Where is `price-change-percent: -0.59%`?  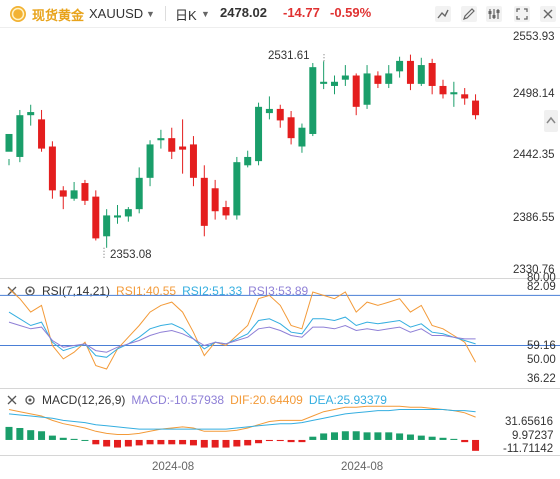 price-change-percent: -0.59% is located at coordinates (351, 12).